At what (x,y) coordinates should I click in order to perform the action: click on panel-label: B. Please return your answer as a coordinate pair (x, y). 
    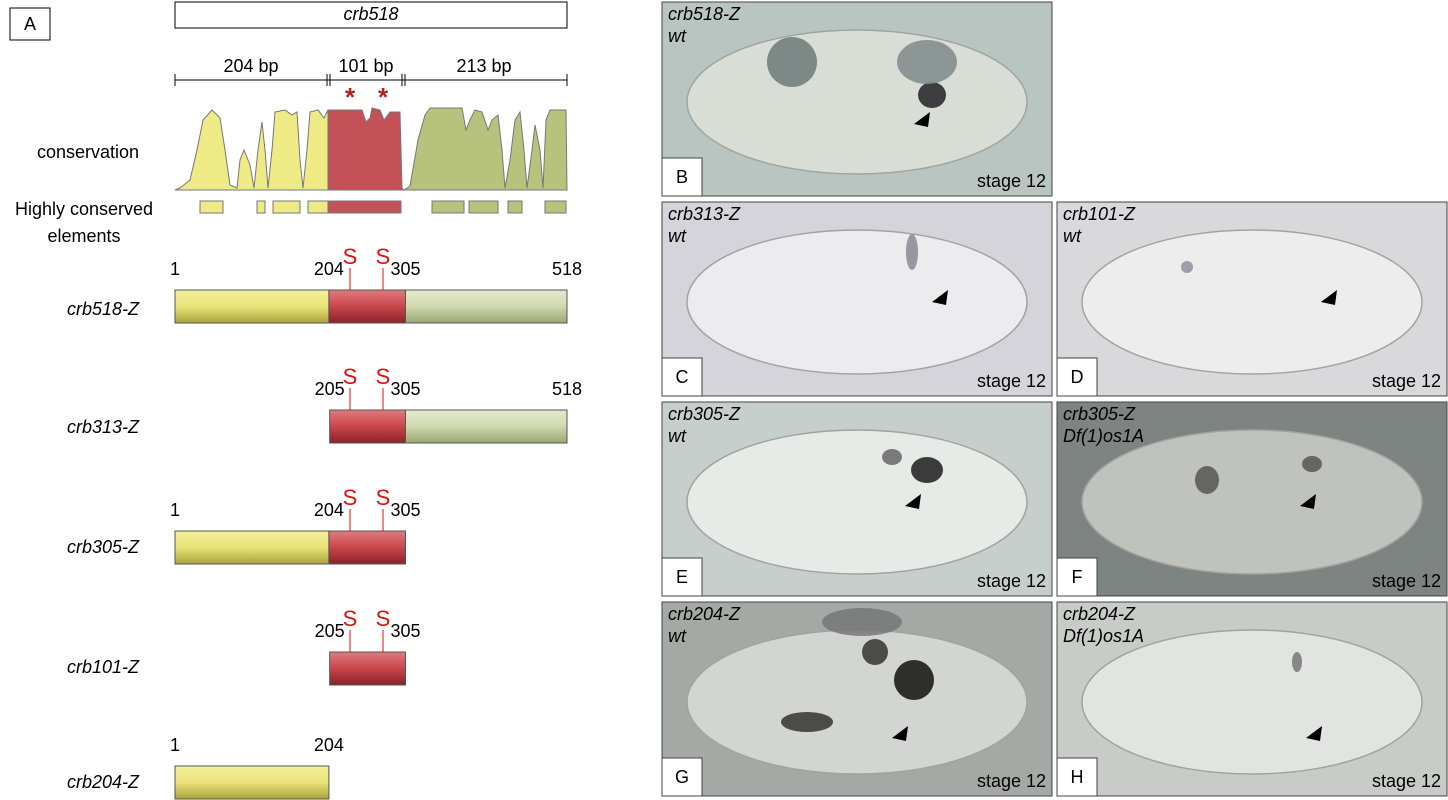
    Looking at the image, I should click on (682, 177).